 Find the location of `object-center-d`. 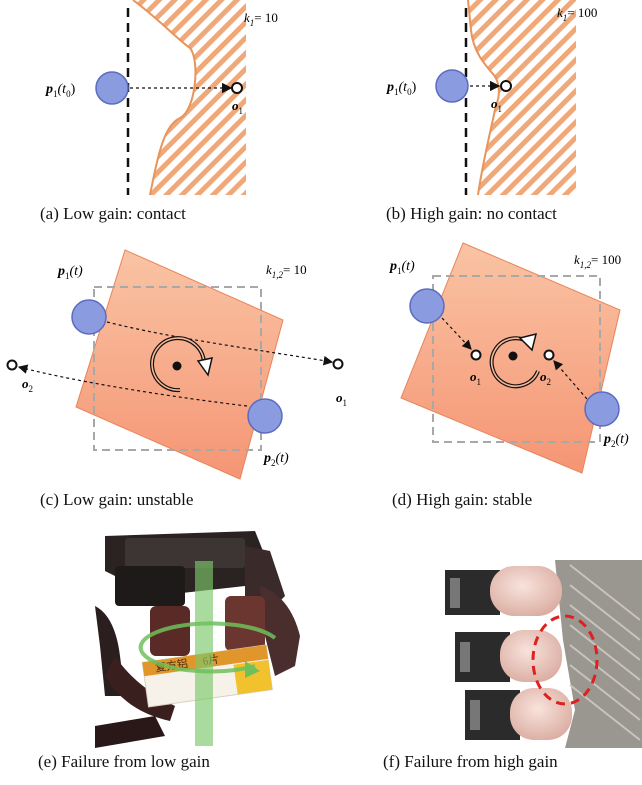

object-center-d is located at coordinates (513, 356).